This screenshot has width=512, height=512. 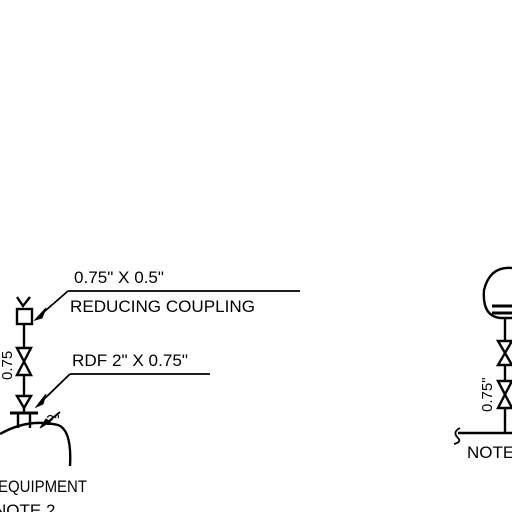 What do you see at coordinates (43, 486) in the screenshot?
I see `equipment-label: EQUIPMENT` at bounding box center [43, 486].